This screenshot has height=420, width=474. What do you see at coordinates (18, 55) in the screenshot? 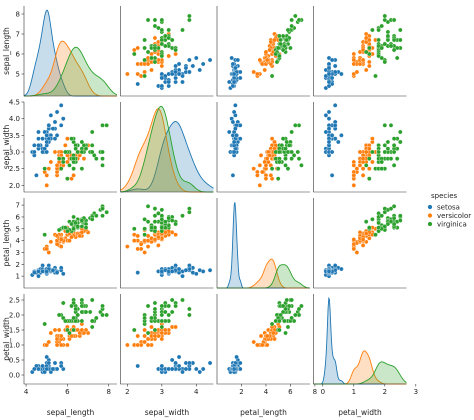
I see `y-tick-label: 6` at bounding box center [18, 55].